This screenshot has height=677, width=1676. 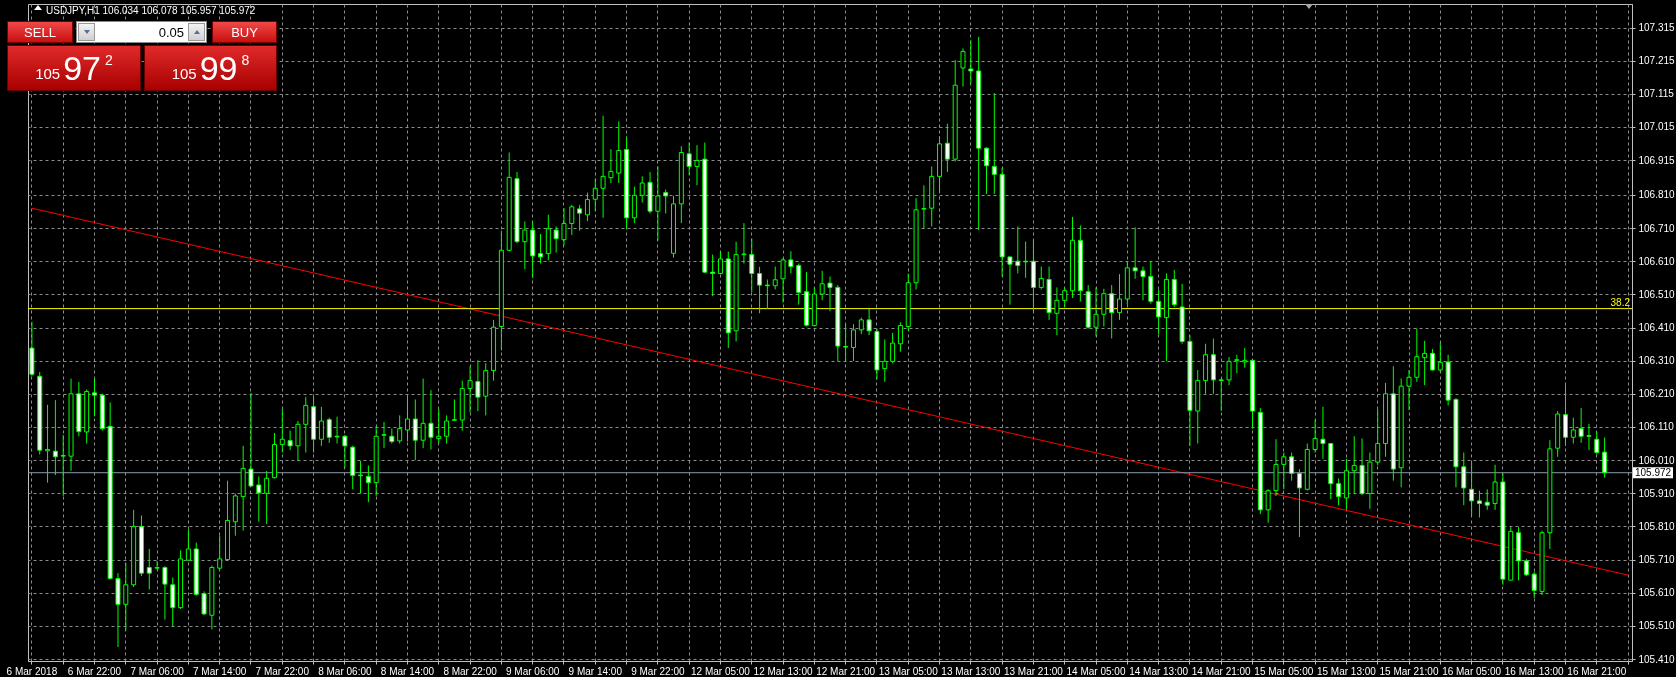 What do you see at coordinates (1657, 61) in the screenshot?
I see `y-tick-label: 107.215` at bounding box center [1657, 61].